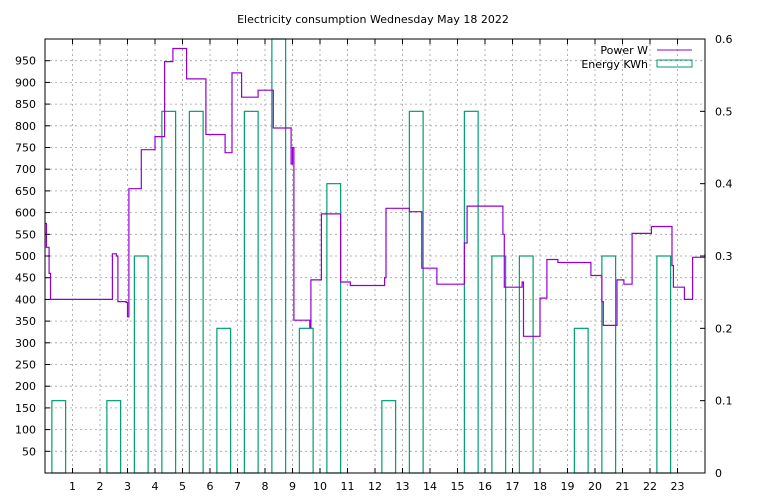 The height and width of the screenshot is (500, 768). Describe the element at coordinates (320, 486) in the screenshot. I see `x-tick-label: 10` at that location.